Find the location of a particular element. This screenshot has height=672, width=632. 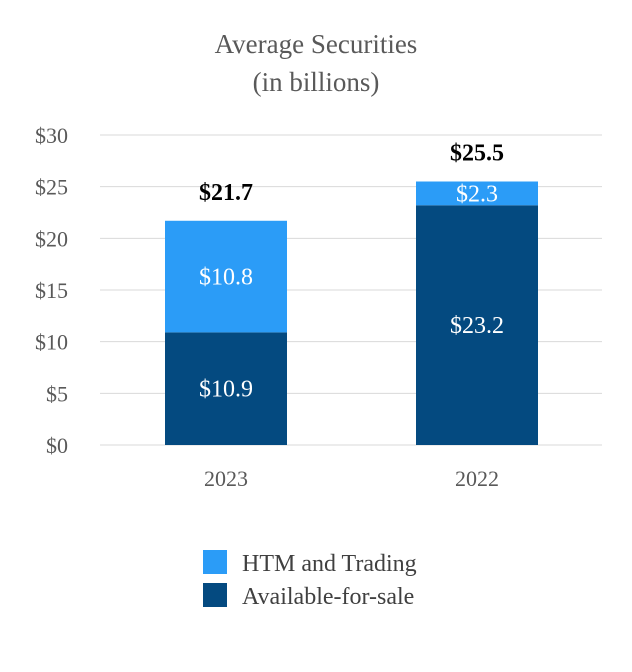

data-label-total: $21.7 is located at coordinates (226, 193).